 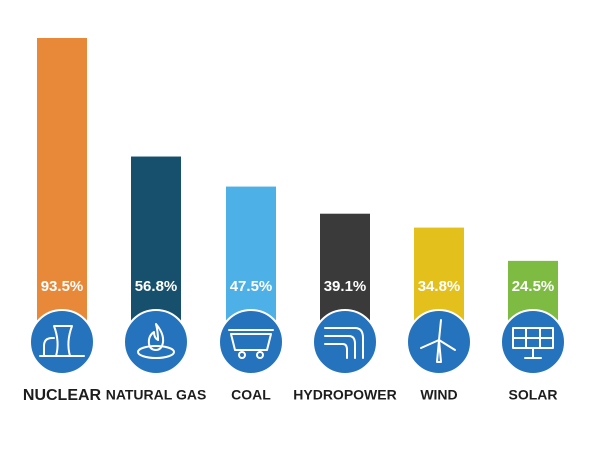 What do you see at coordinates (533, 342) in the screenshot?
I see `solar-icon` at bounding box center [533, 342].